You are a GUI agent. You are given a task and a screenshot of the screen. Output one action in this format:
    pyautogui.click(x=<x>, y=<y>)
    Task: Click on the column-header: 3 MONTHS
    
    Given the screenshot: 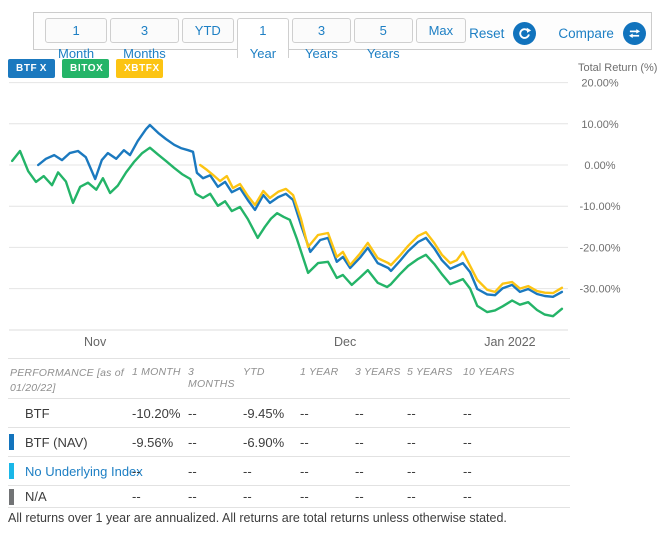 What is the action you would take?
    pyautogui.click(x=211, y=378)
    